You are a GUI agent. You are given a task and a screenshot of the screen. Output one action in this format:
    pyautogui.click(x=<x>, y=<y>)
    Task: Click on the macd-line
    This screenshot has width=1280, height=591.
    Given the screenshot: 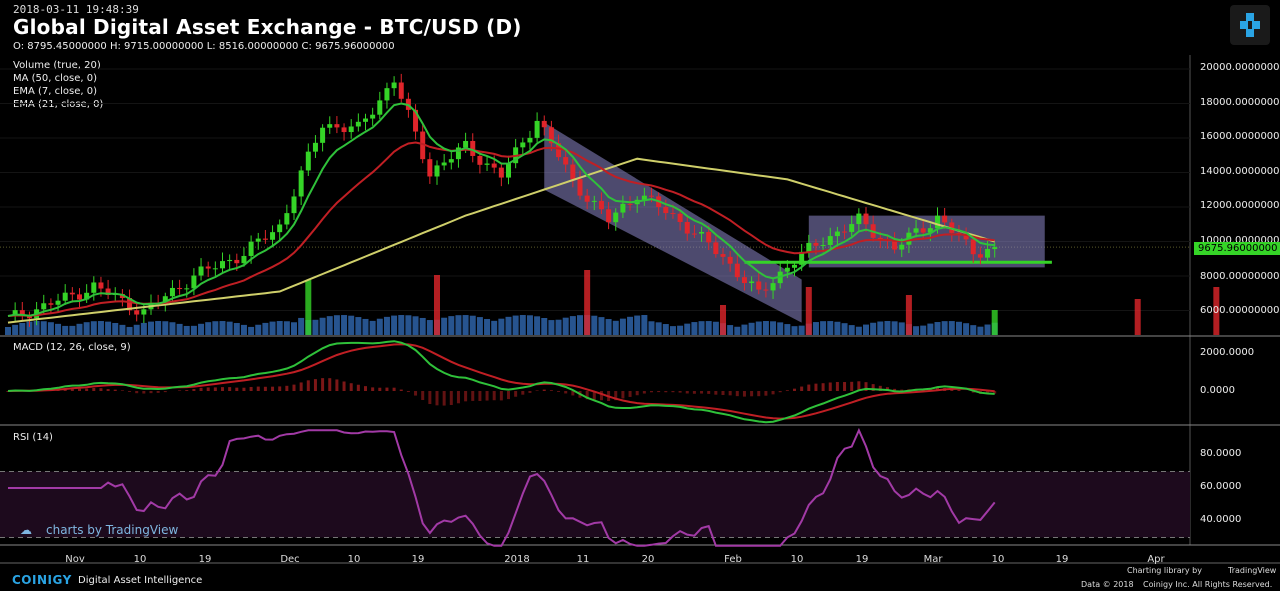 What is the action you would take?
    pyautogui.click(x=501, y=382)
    